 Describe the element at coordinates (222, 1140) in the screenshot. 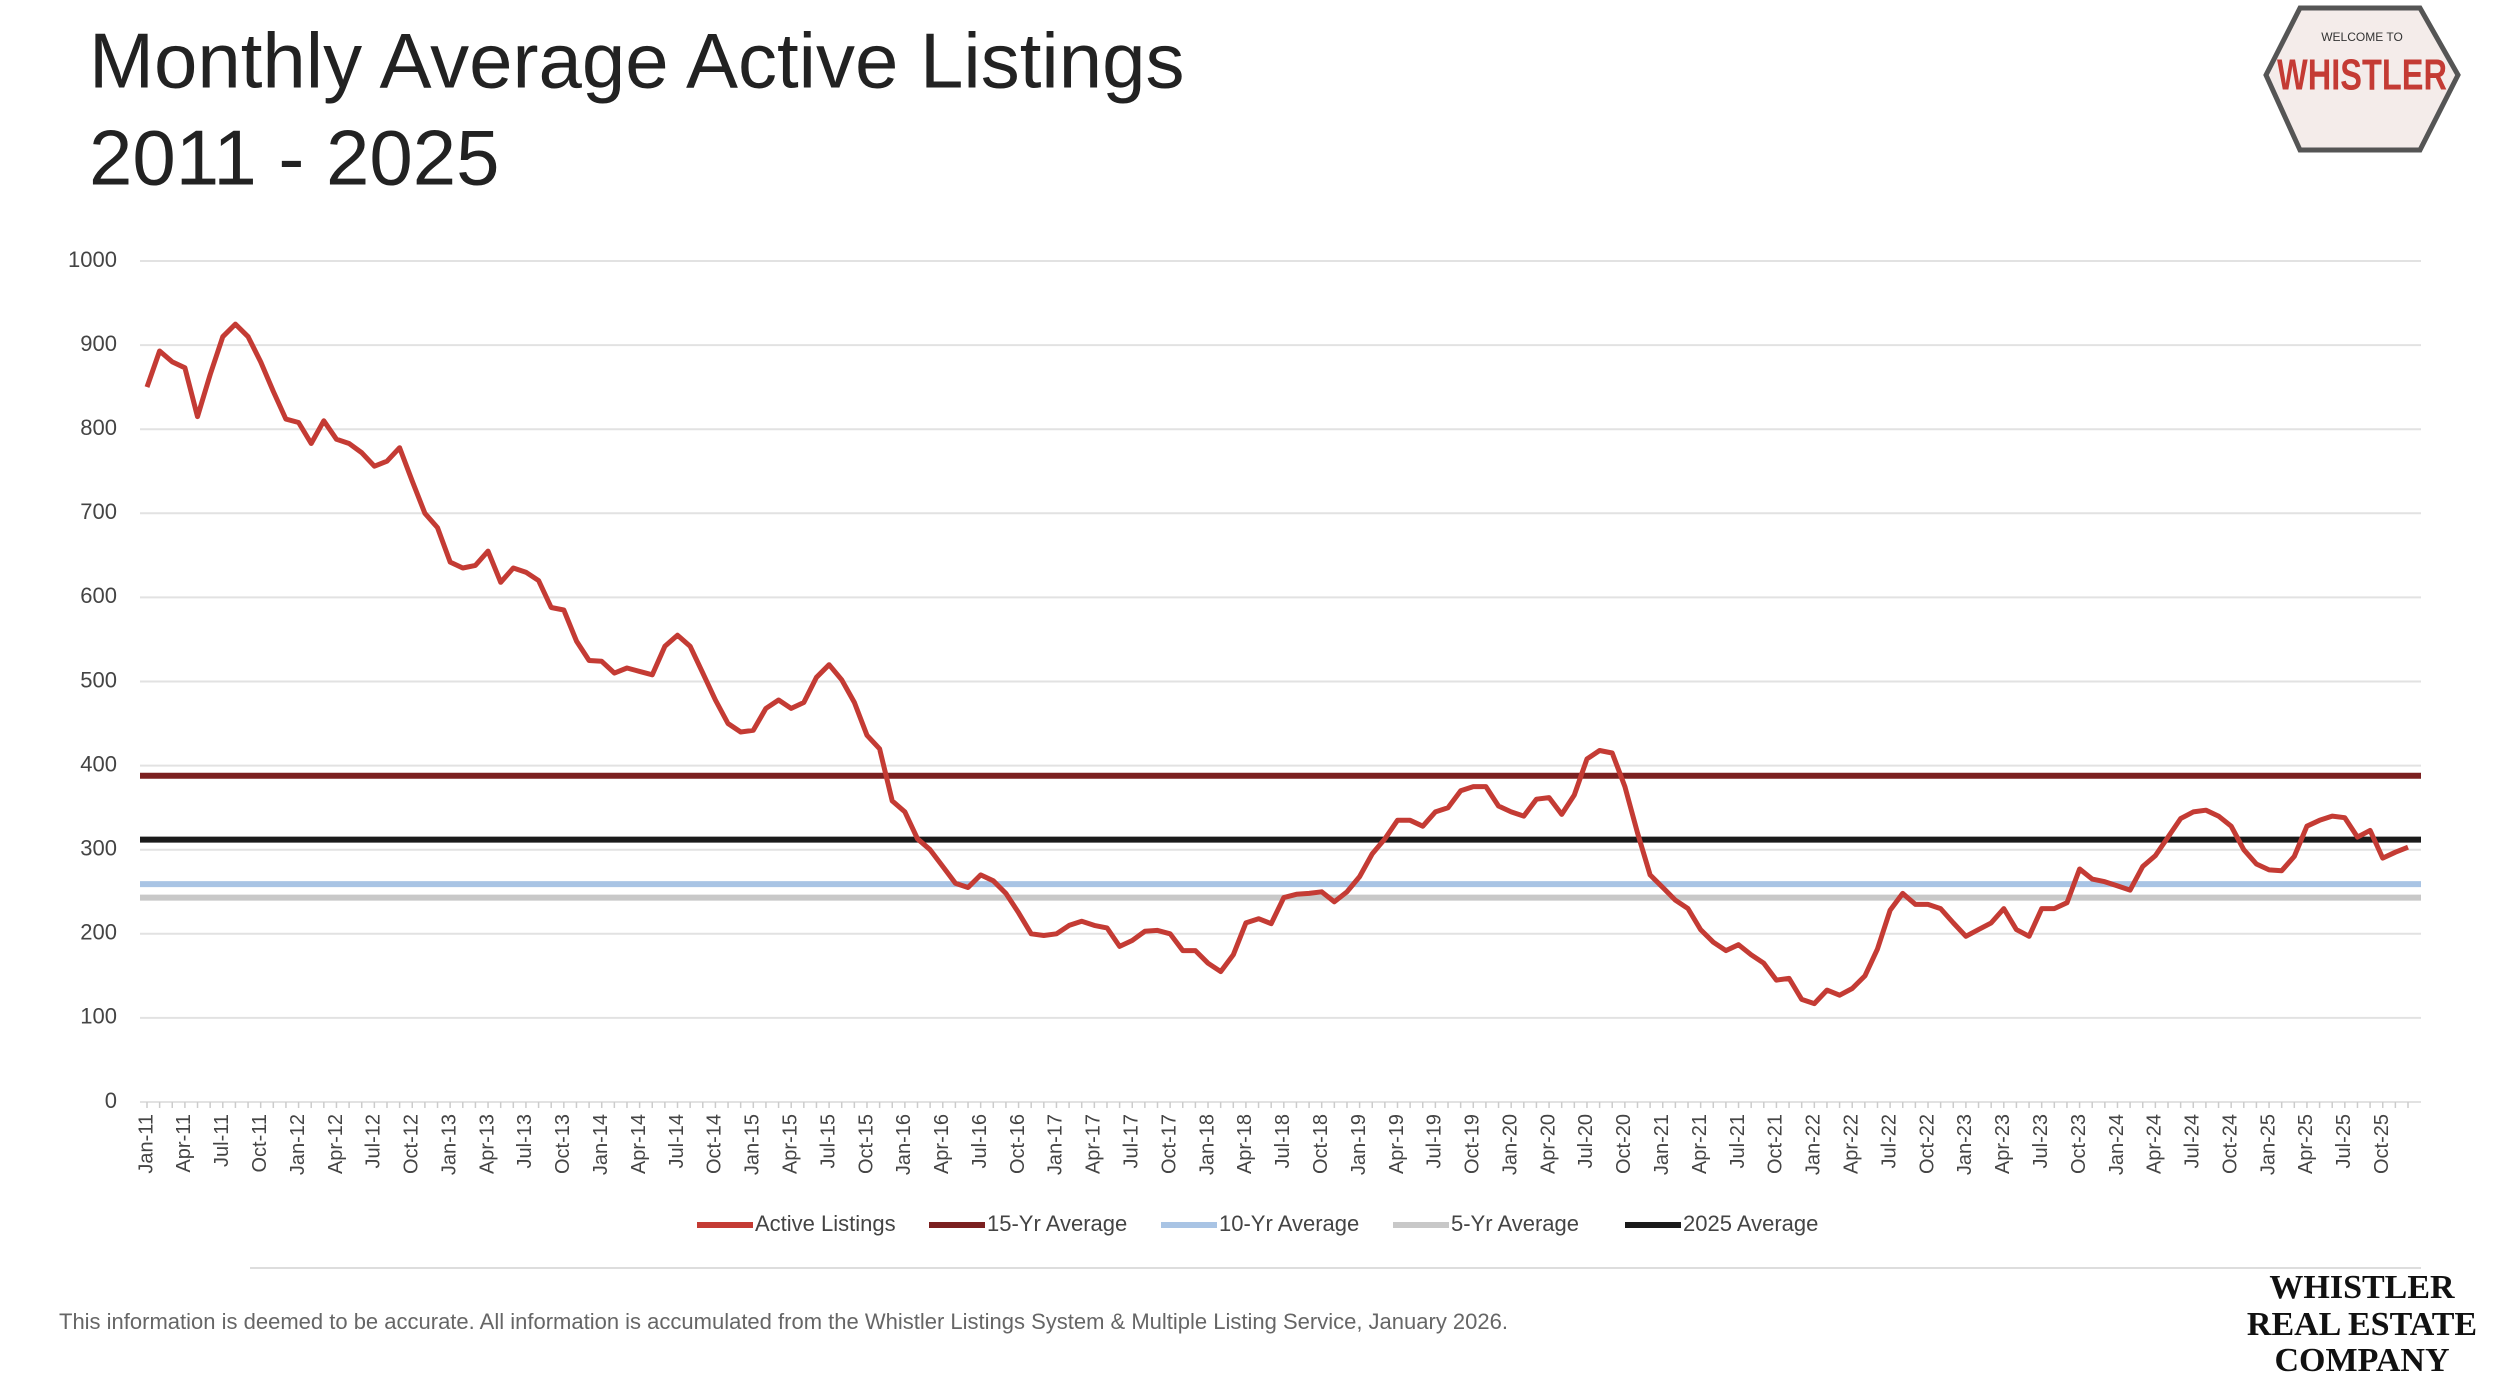

I see `x-tick-label: Jul-11` at that location.